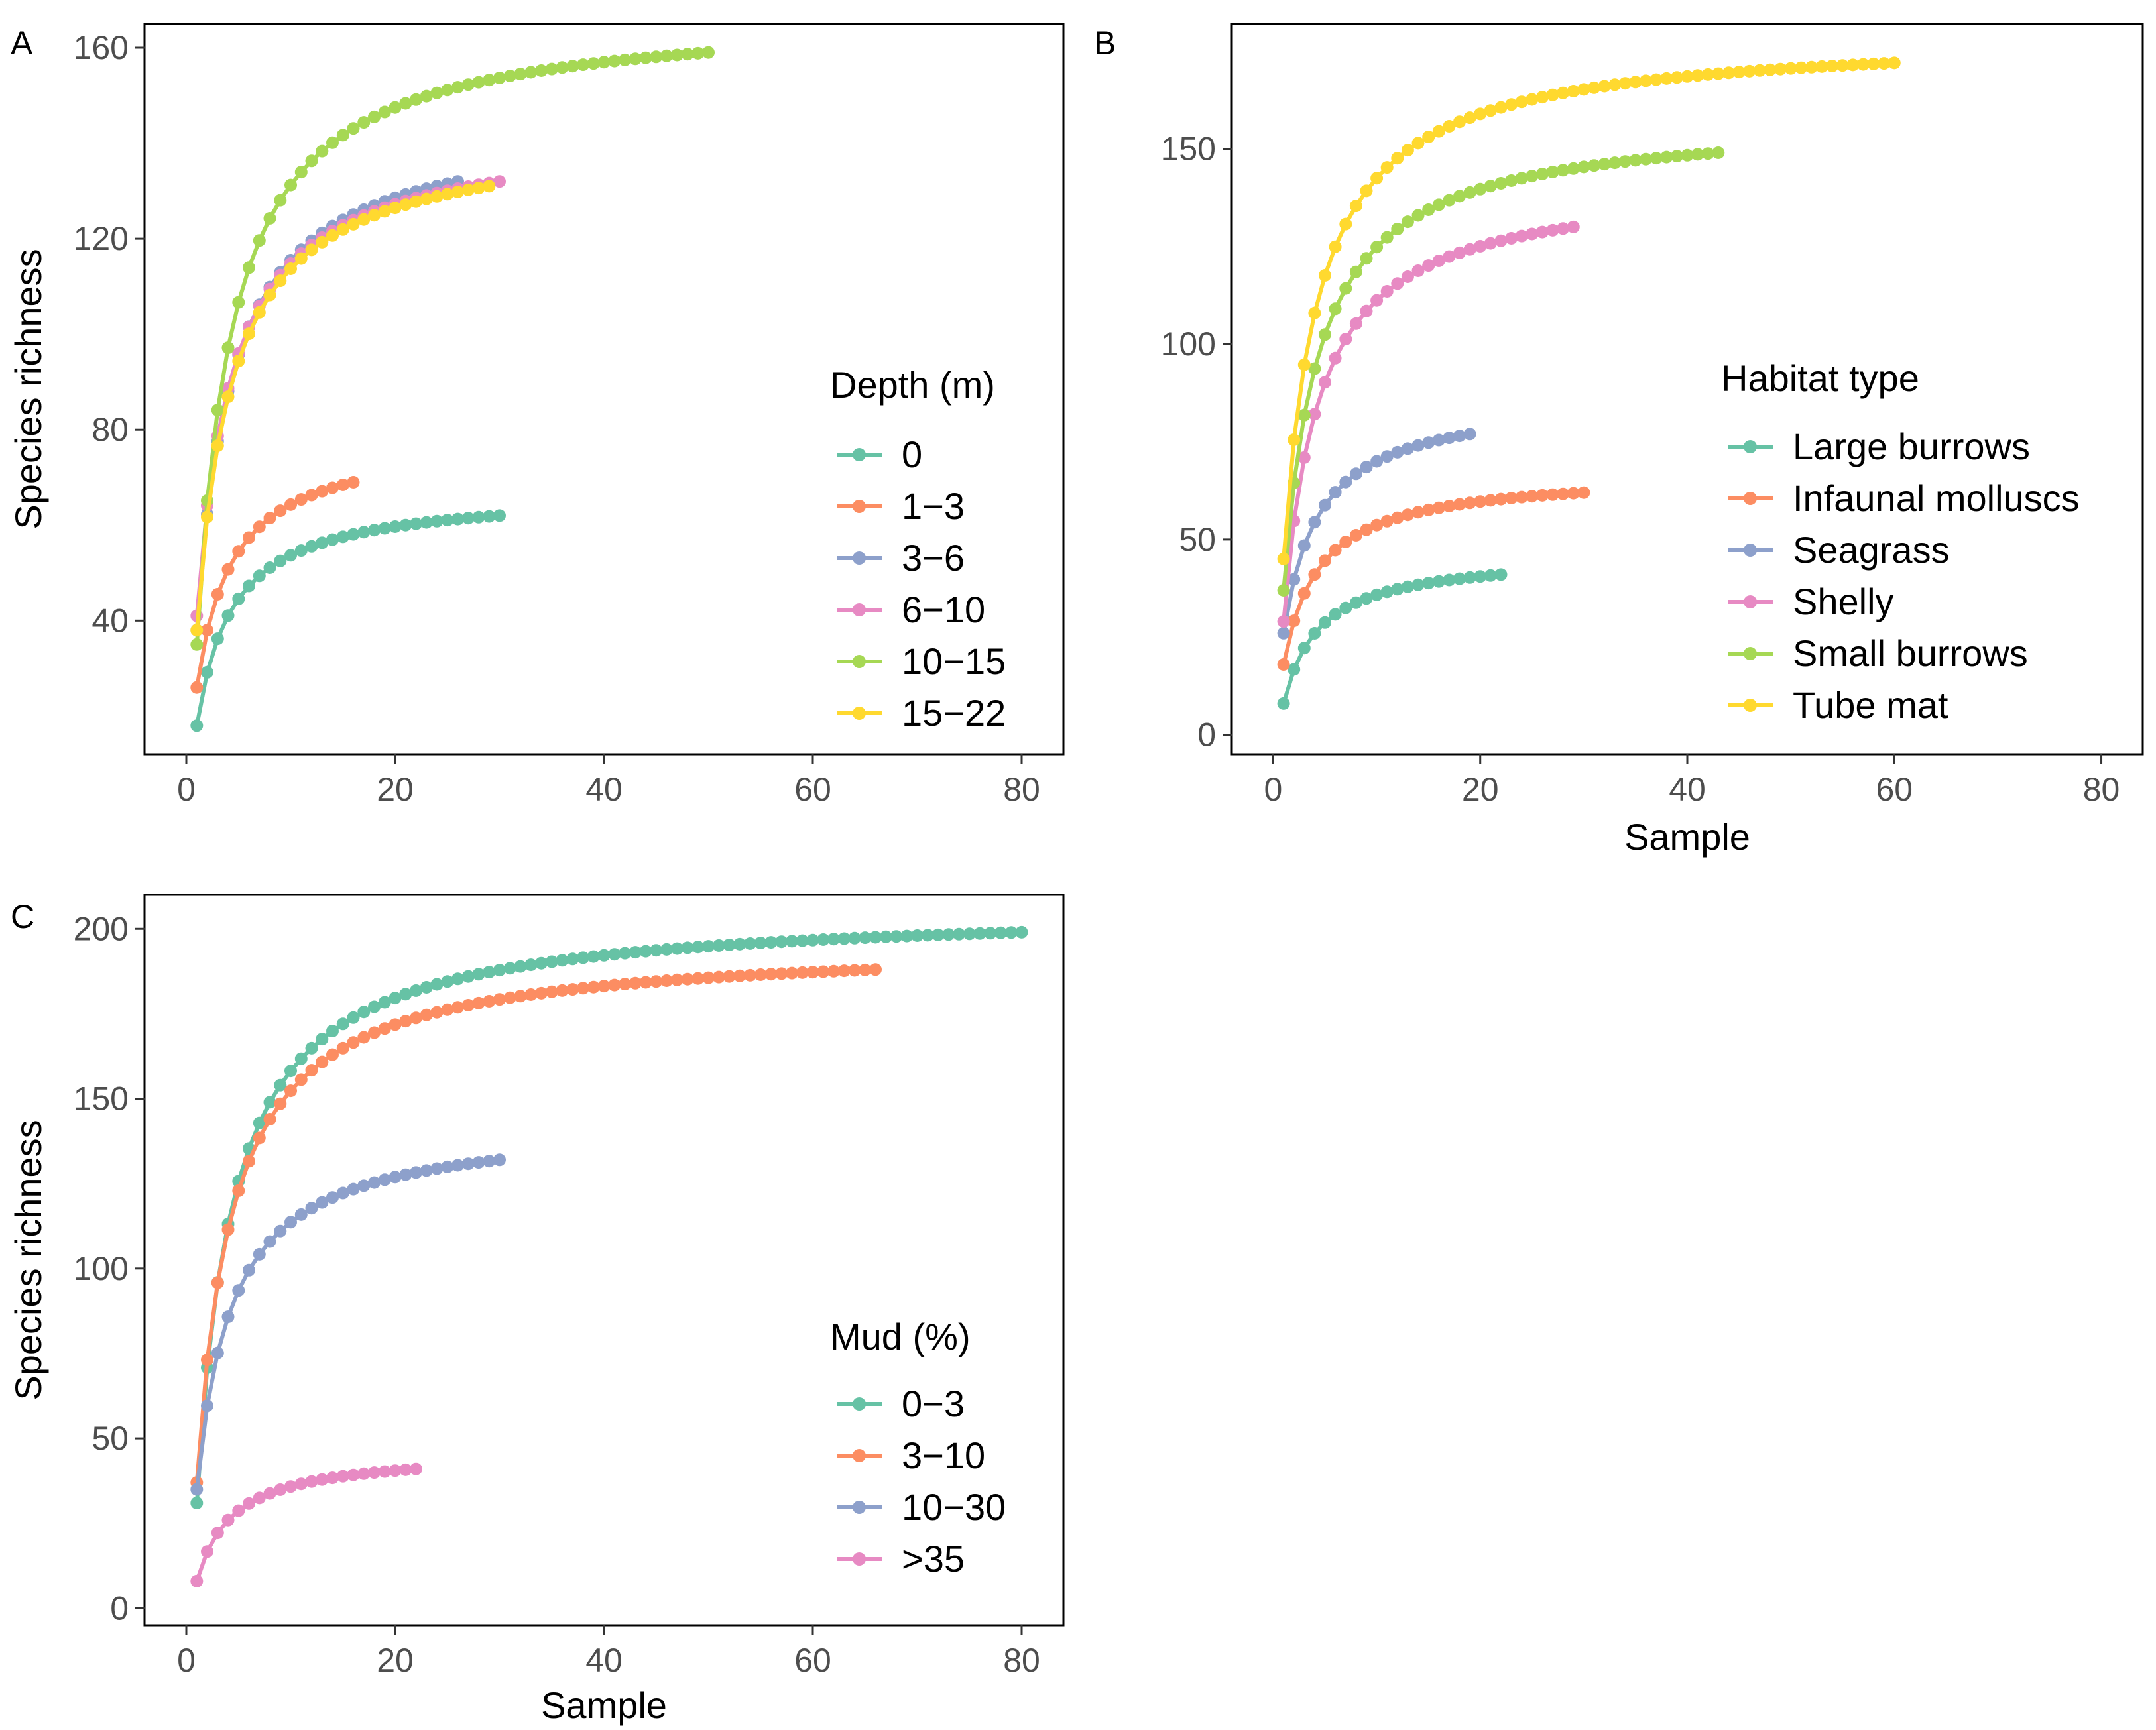 This screenshot has width=2156, height=1730. What do you see at coordinates (1911, 447) in the screenshot?
I see `legend-label: Large burrows` at bounding box center [1911, 447].